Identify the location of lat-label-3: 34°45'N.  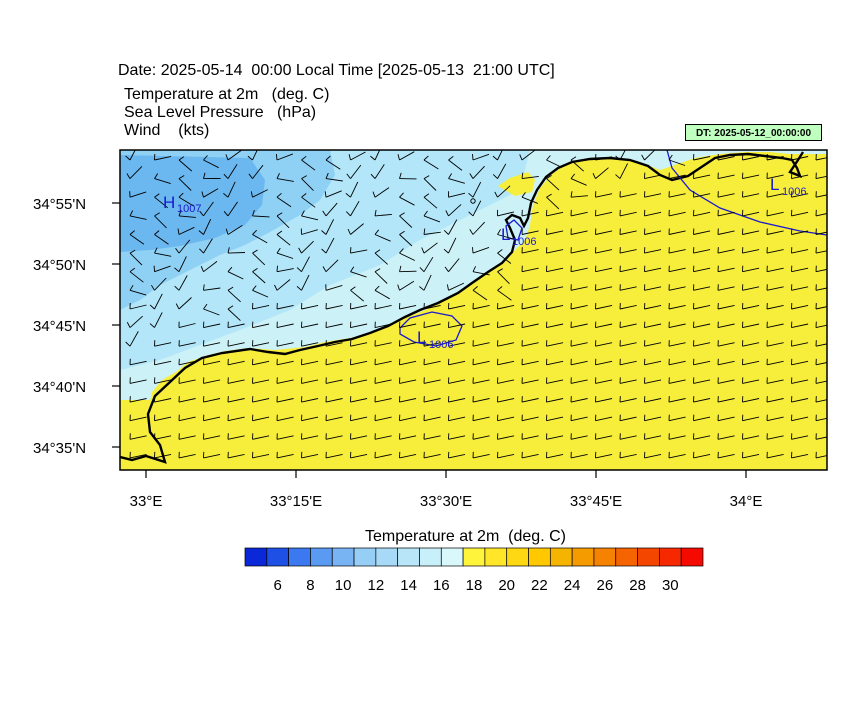
(59, 326).